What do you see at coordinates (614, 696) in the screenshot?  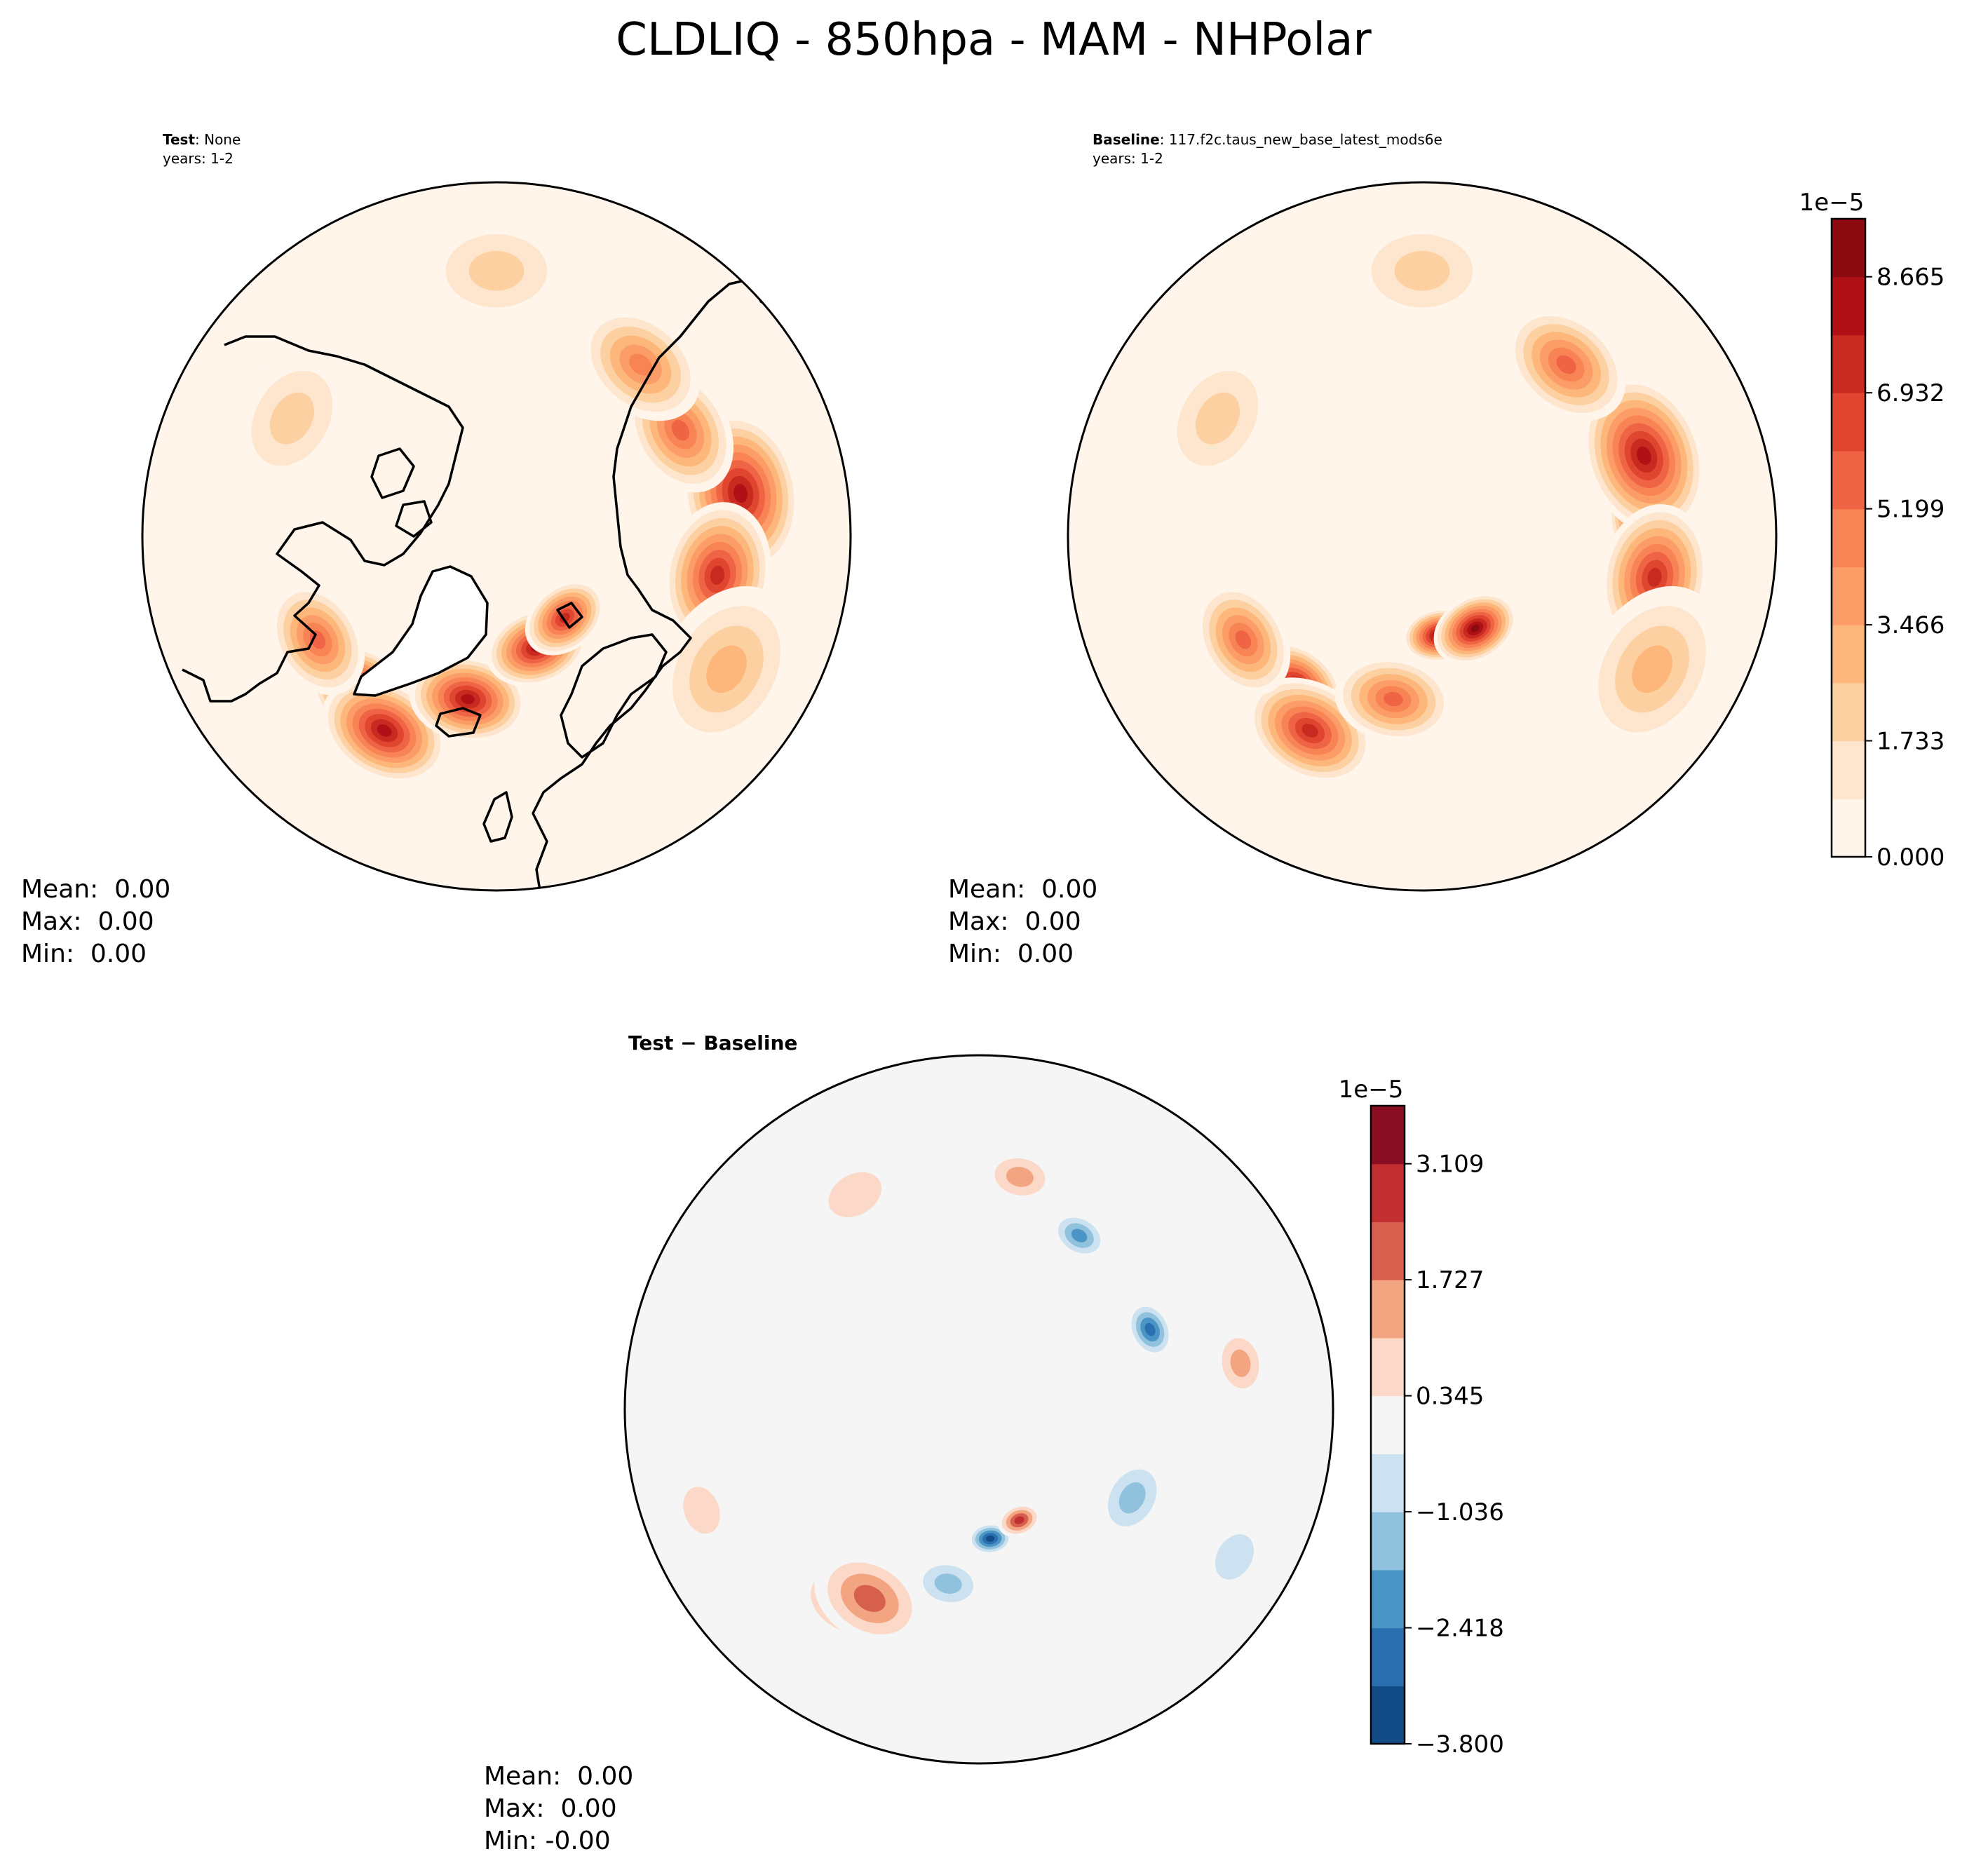 I see `panel-test-coastline-scandinavia` at bounding box center [614, 696].